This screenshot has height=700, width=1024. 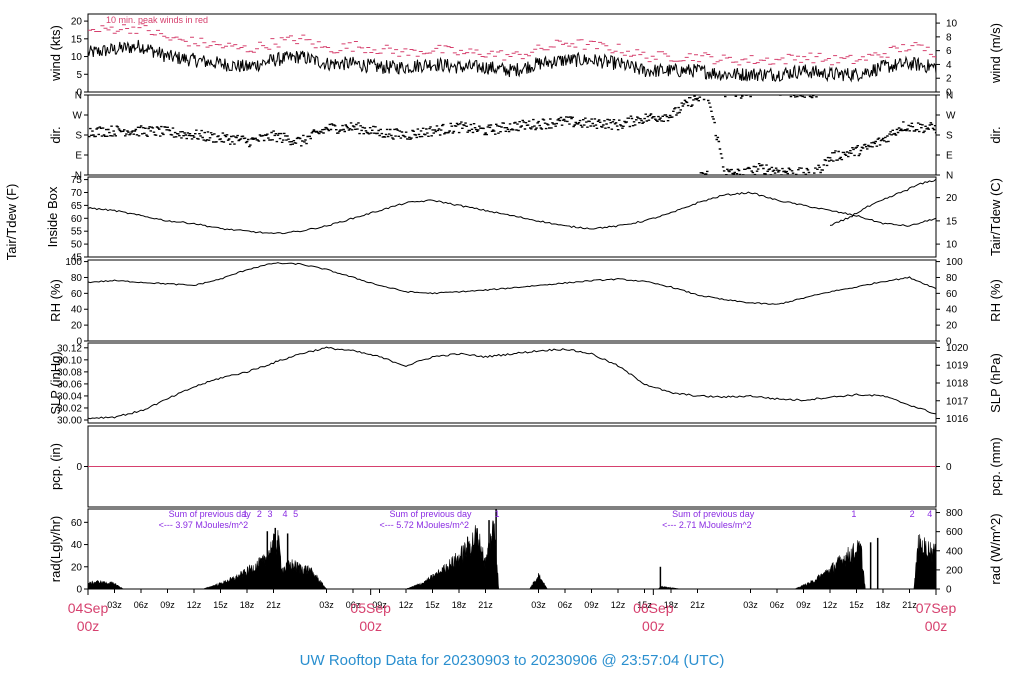 What do you see at coordinates (949, 156) in the screenshot?
I see `y2-tick-label: E` at bounding box center [949, 156].